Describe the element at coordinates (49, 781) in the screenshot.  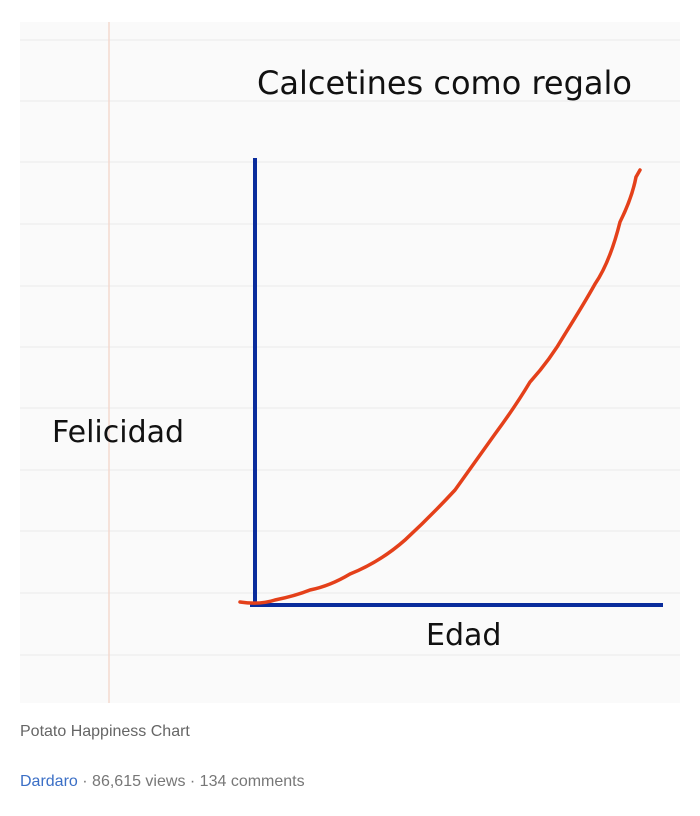
I see `author-link: Dardaro` at that location.